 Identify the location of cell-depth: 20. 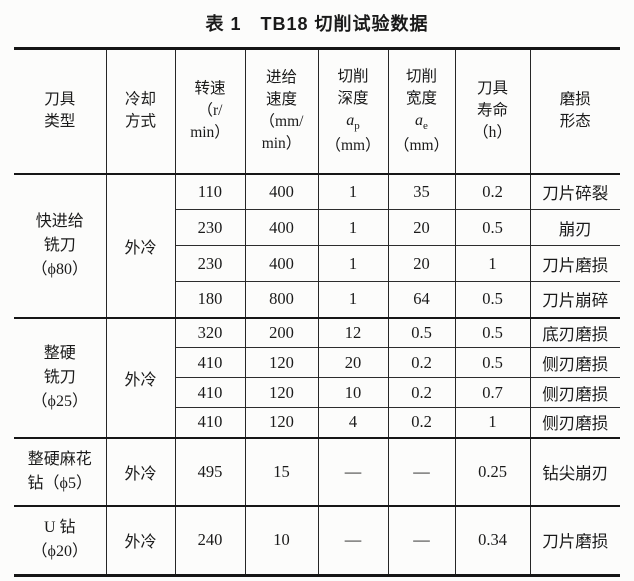
(353, 362).